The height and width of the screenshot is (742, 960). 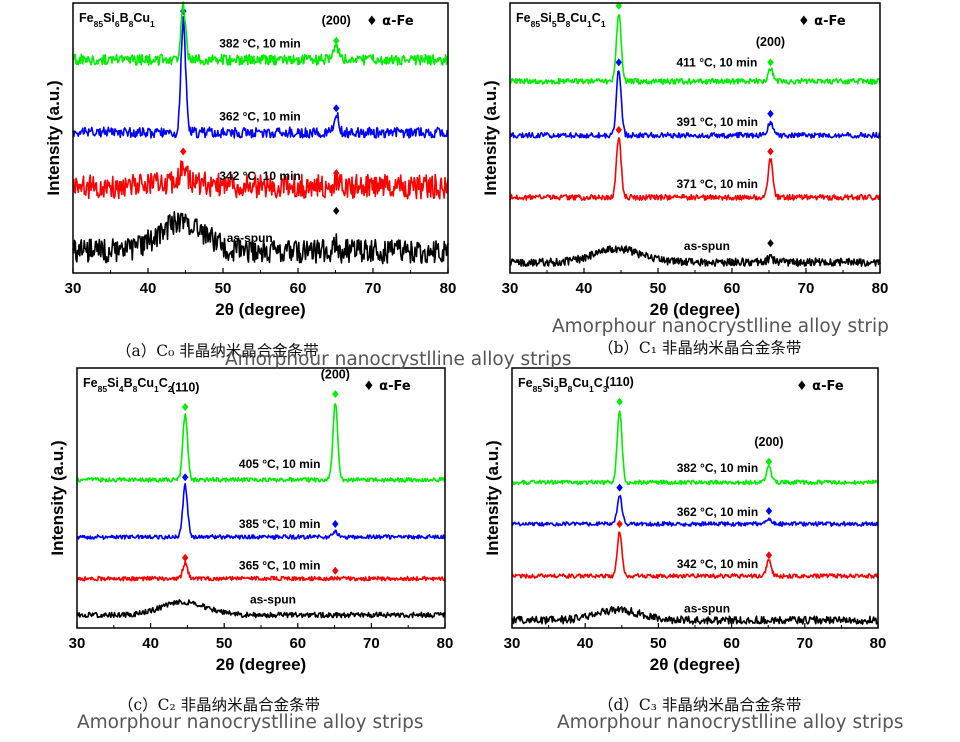 What do you see at coordinates (217, 351) in the screenshot?
I see `caption-a: （a）C₀ 非晶纳米晶合金条带` at bounding box center [217, 351].